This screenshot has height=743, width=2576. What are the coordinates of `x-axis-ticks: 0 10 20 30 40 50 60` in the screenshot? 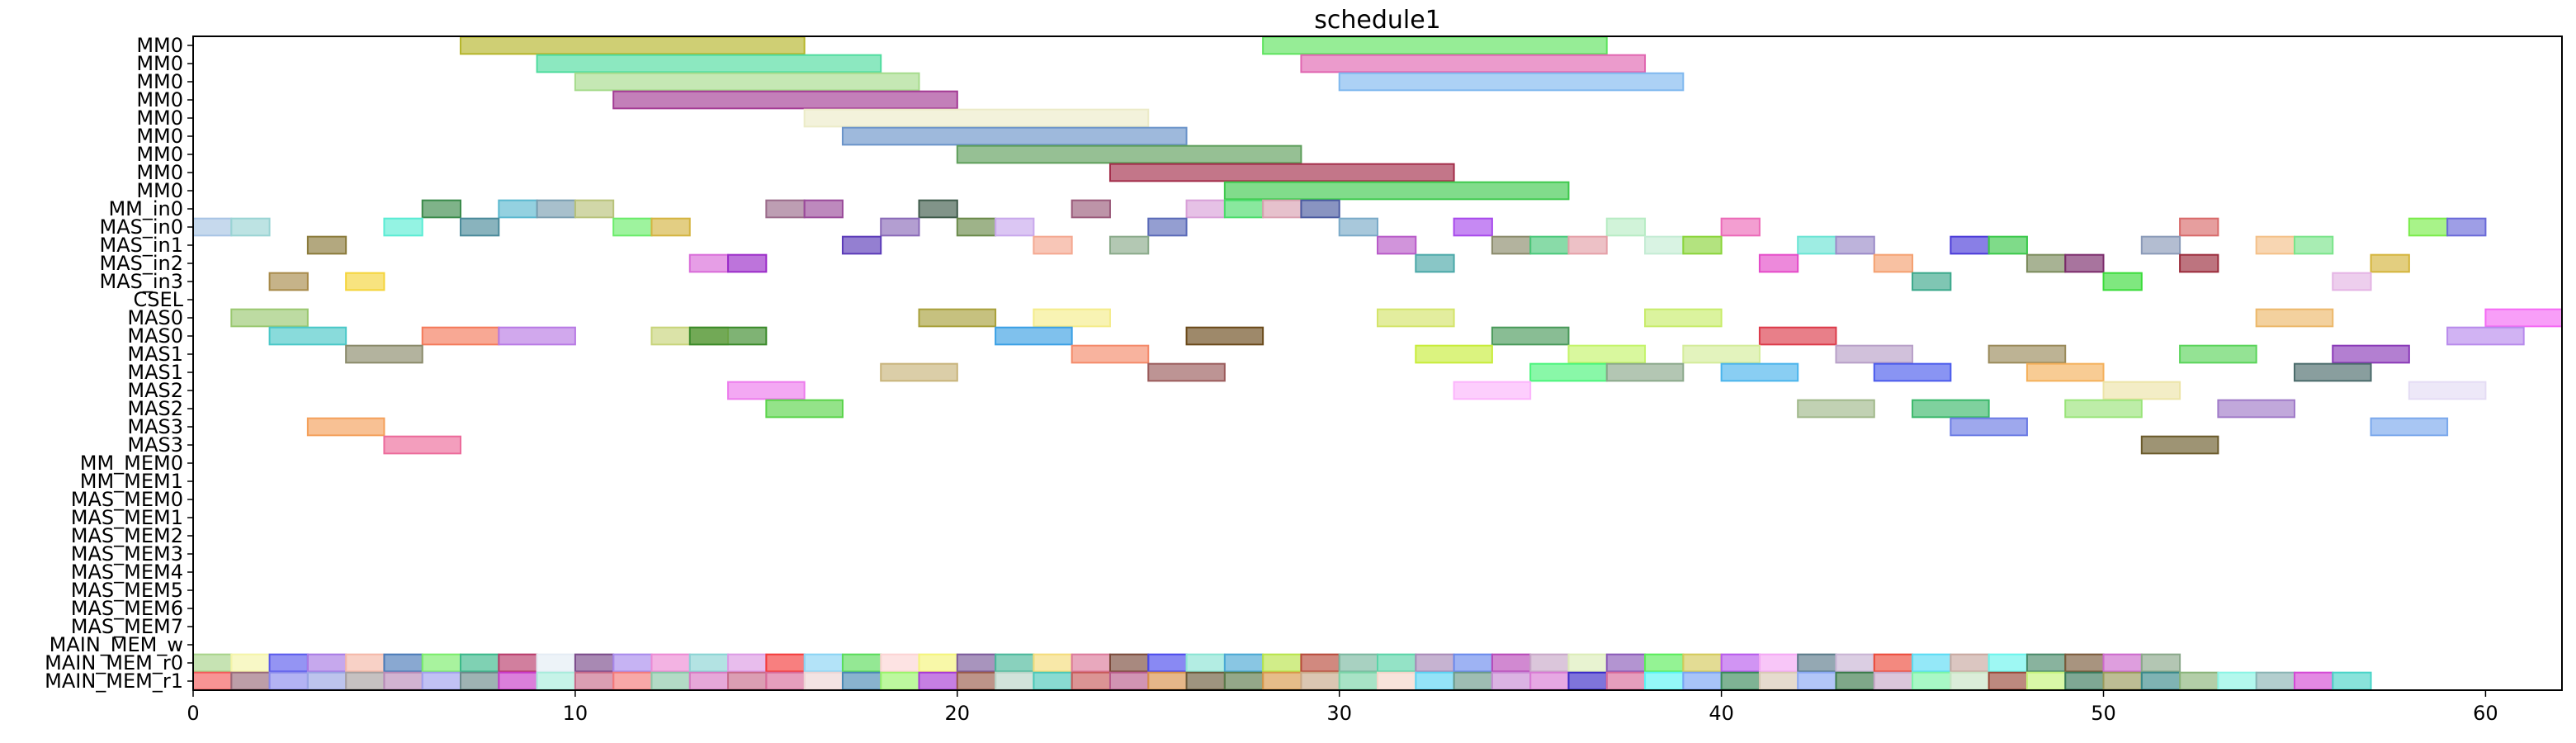 It's located at (1342, 708).